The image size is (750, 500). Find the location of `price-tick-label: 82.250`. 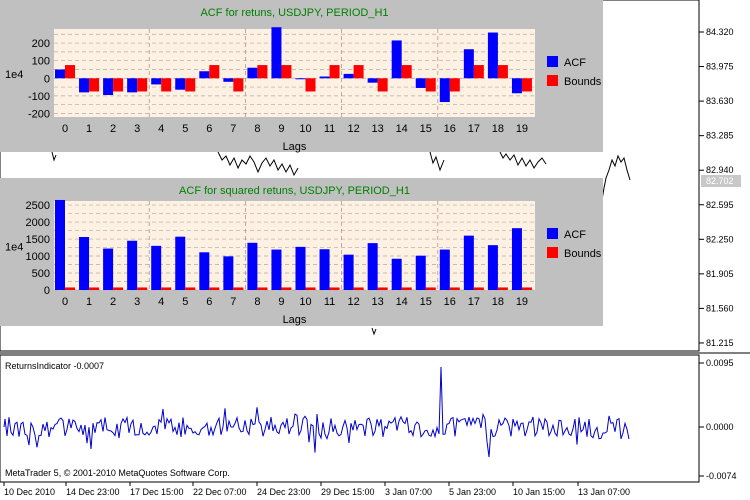

price-tick-label: 82.250 is located at coordinates (720, 239).